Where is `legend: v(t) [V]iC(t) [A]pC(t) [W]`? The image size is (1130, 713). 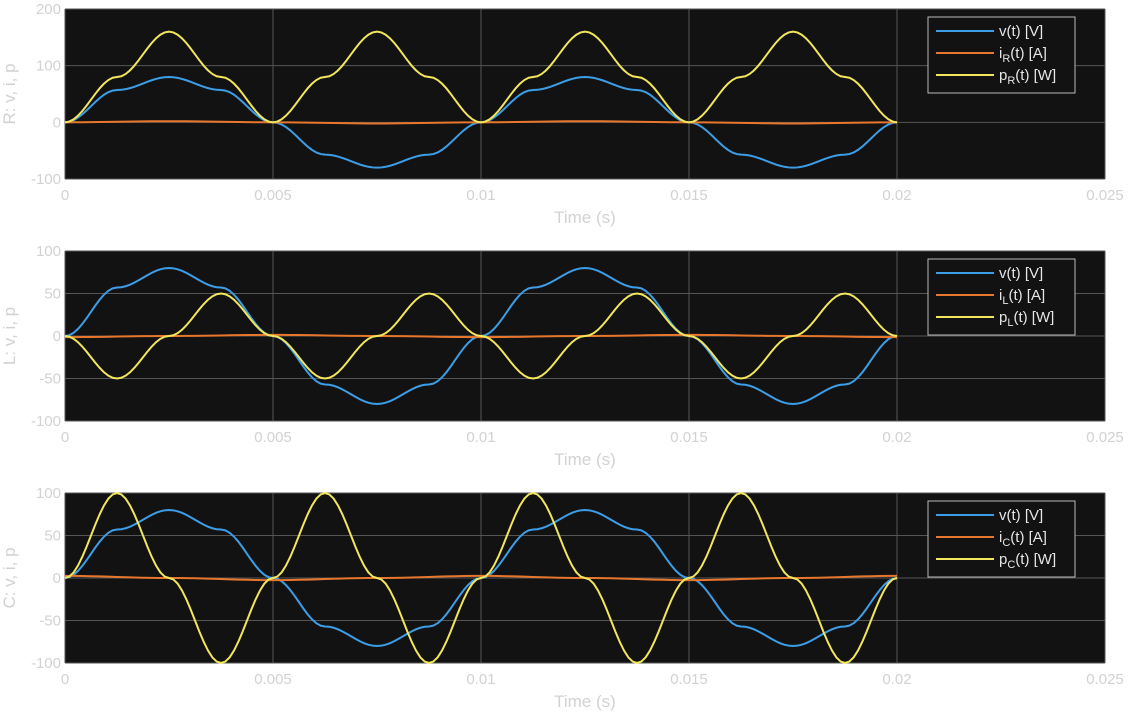 legend: v(t) [V]iC(t) [A]pC(t) [W] is located at coordinates (1001, 539).